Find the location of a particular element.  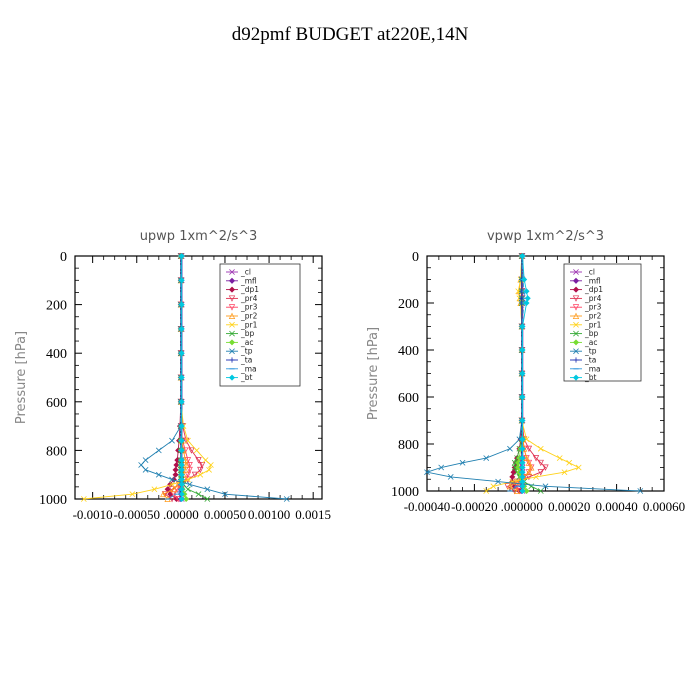

legend-box is located at coordinates (602, 322).